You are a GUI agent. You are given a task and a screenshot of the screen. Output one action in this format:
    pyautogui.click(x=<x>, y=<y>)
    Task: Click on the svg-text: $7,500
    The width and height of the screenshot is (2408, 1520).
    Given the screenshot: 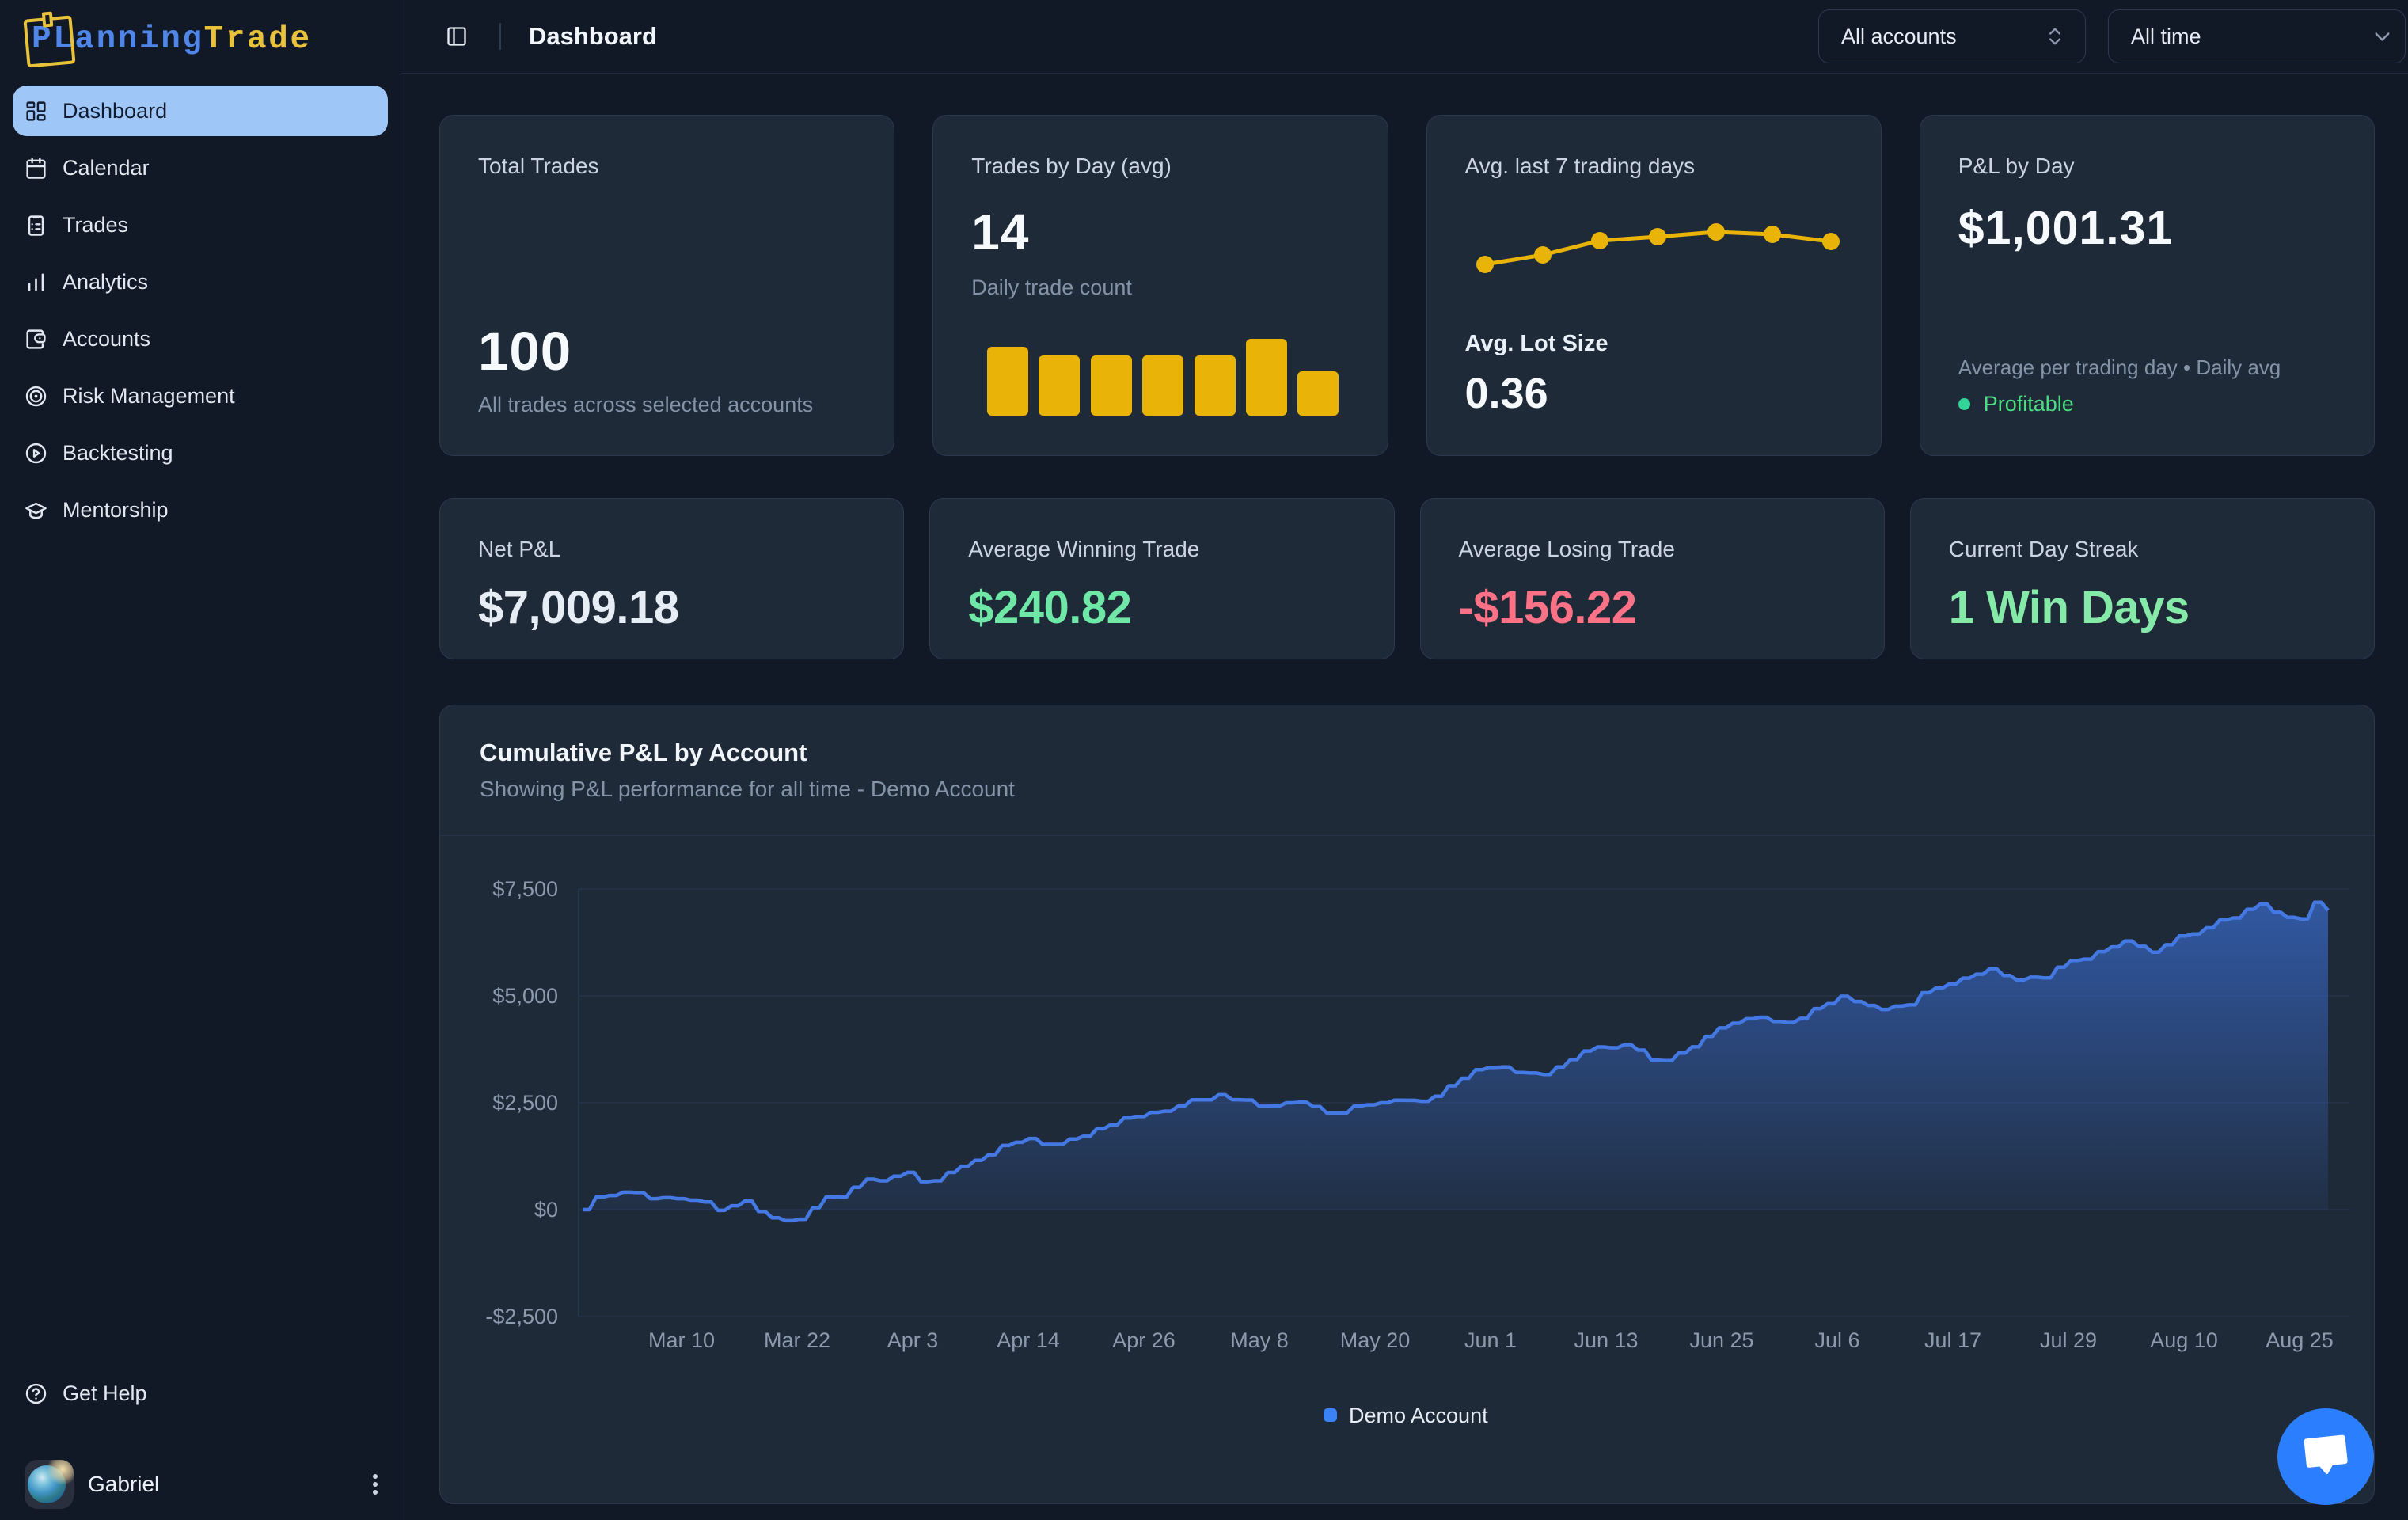 What is the action you would take?
    pyautogui.click(x=525, y=889)
    